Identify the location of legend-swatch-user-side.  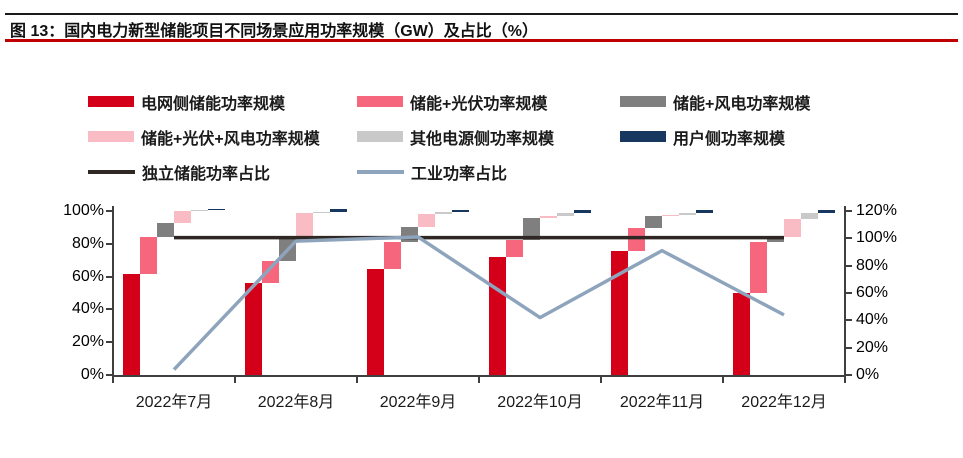
(643, 136).